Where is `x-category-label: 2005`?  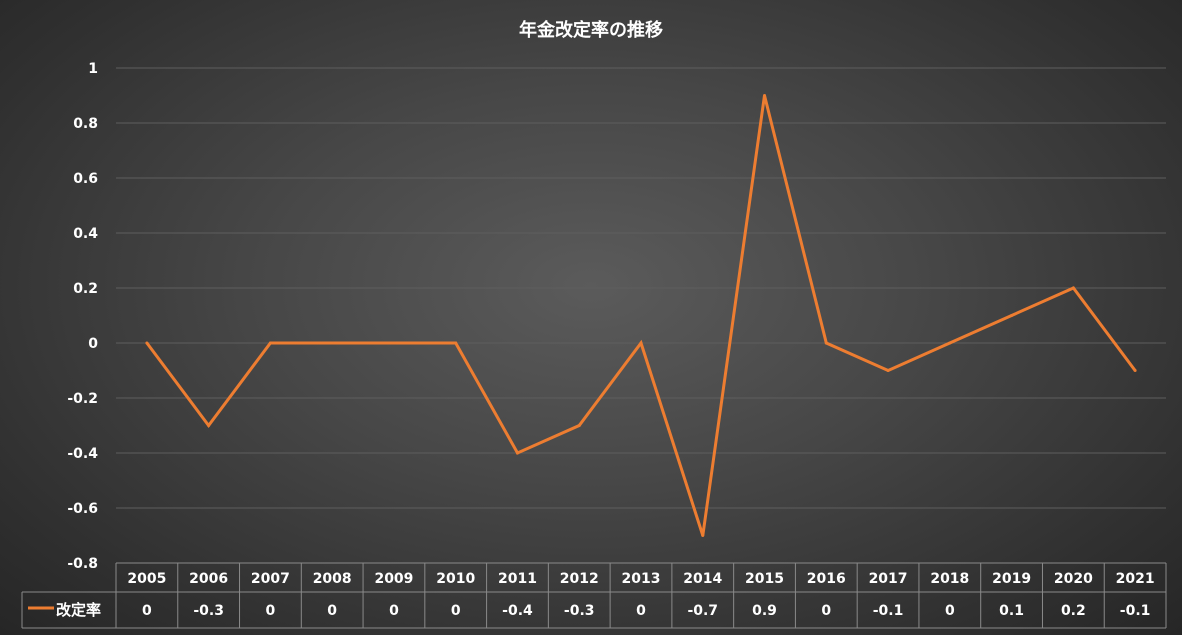
x-category-label: 2005 is located at coordinates (146, 579).